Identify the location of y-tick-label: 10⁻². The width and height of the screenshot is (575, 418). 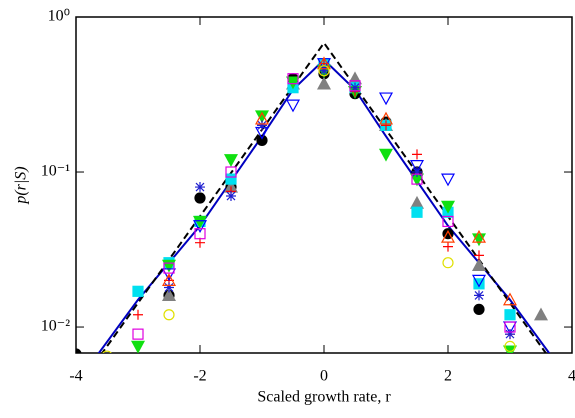
(55, 326).